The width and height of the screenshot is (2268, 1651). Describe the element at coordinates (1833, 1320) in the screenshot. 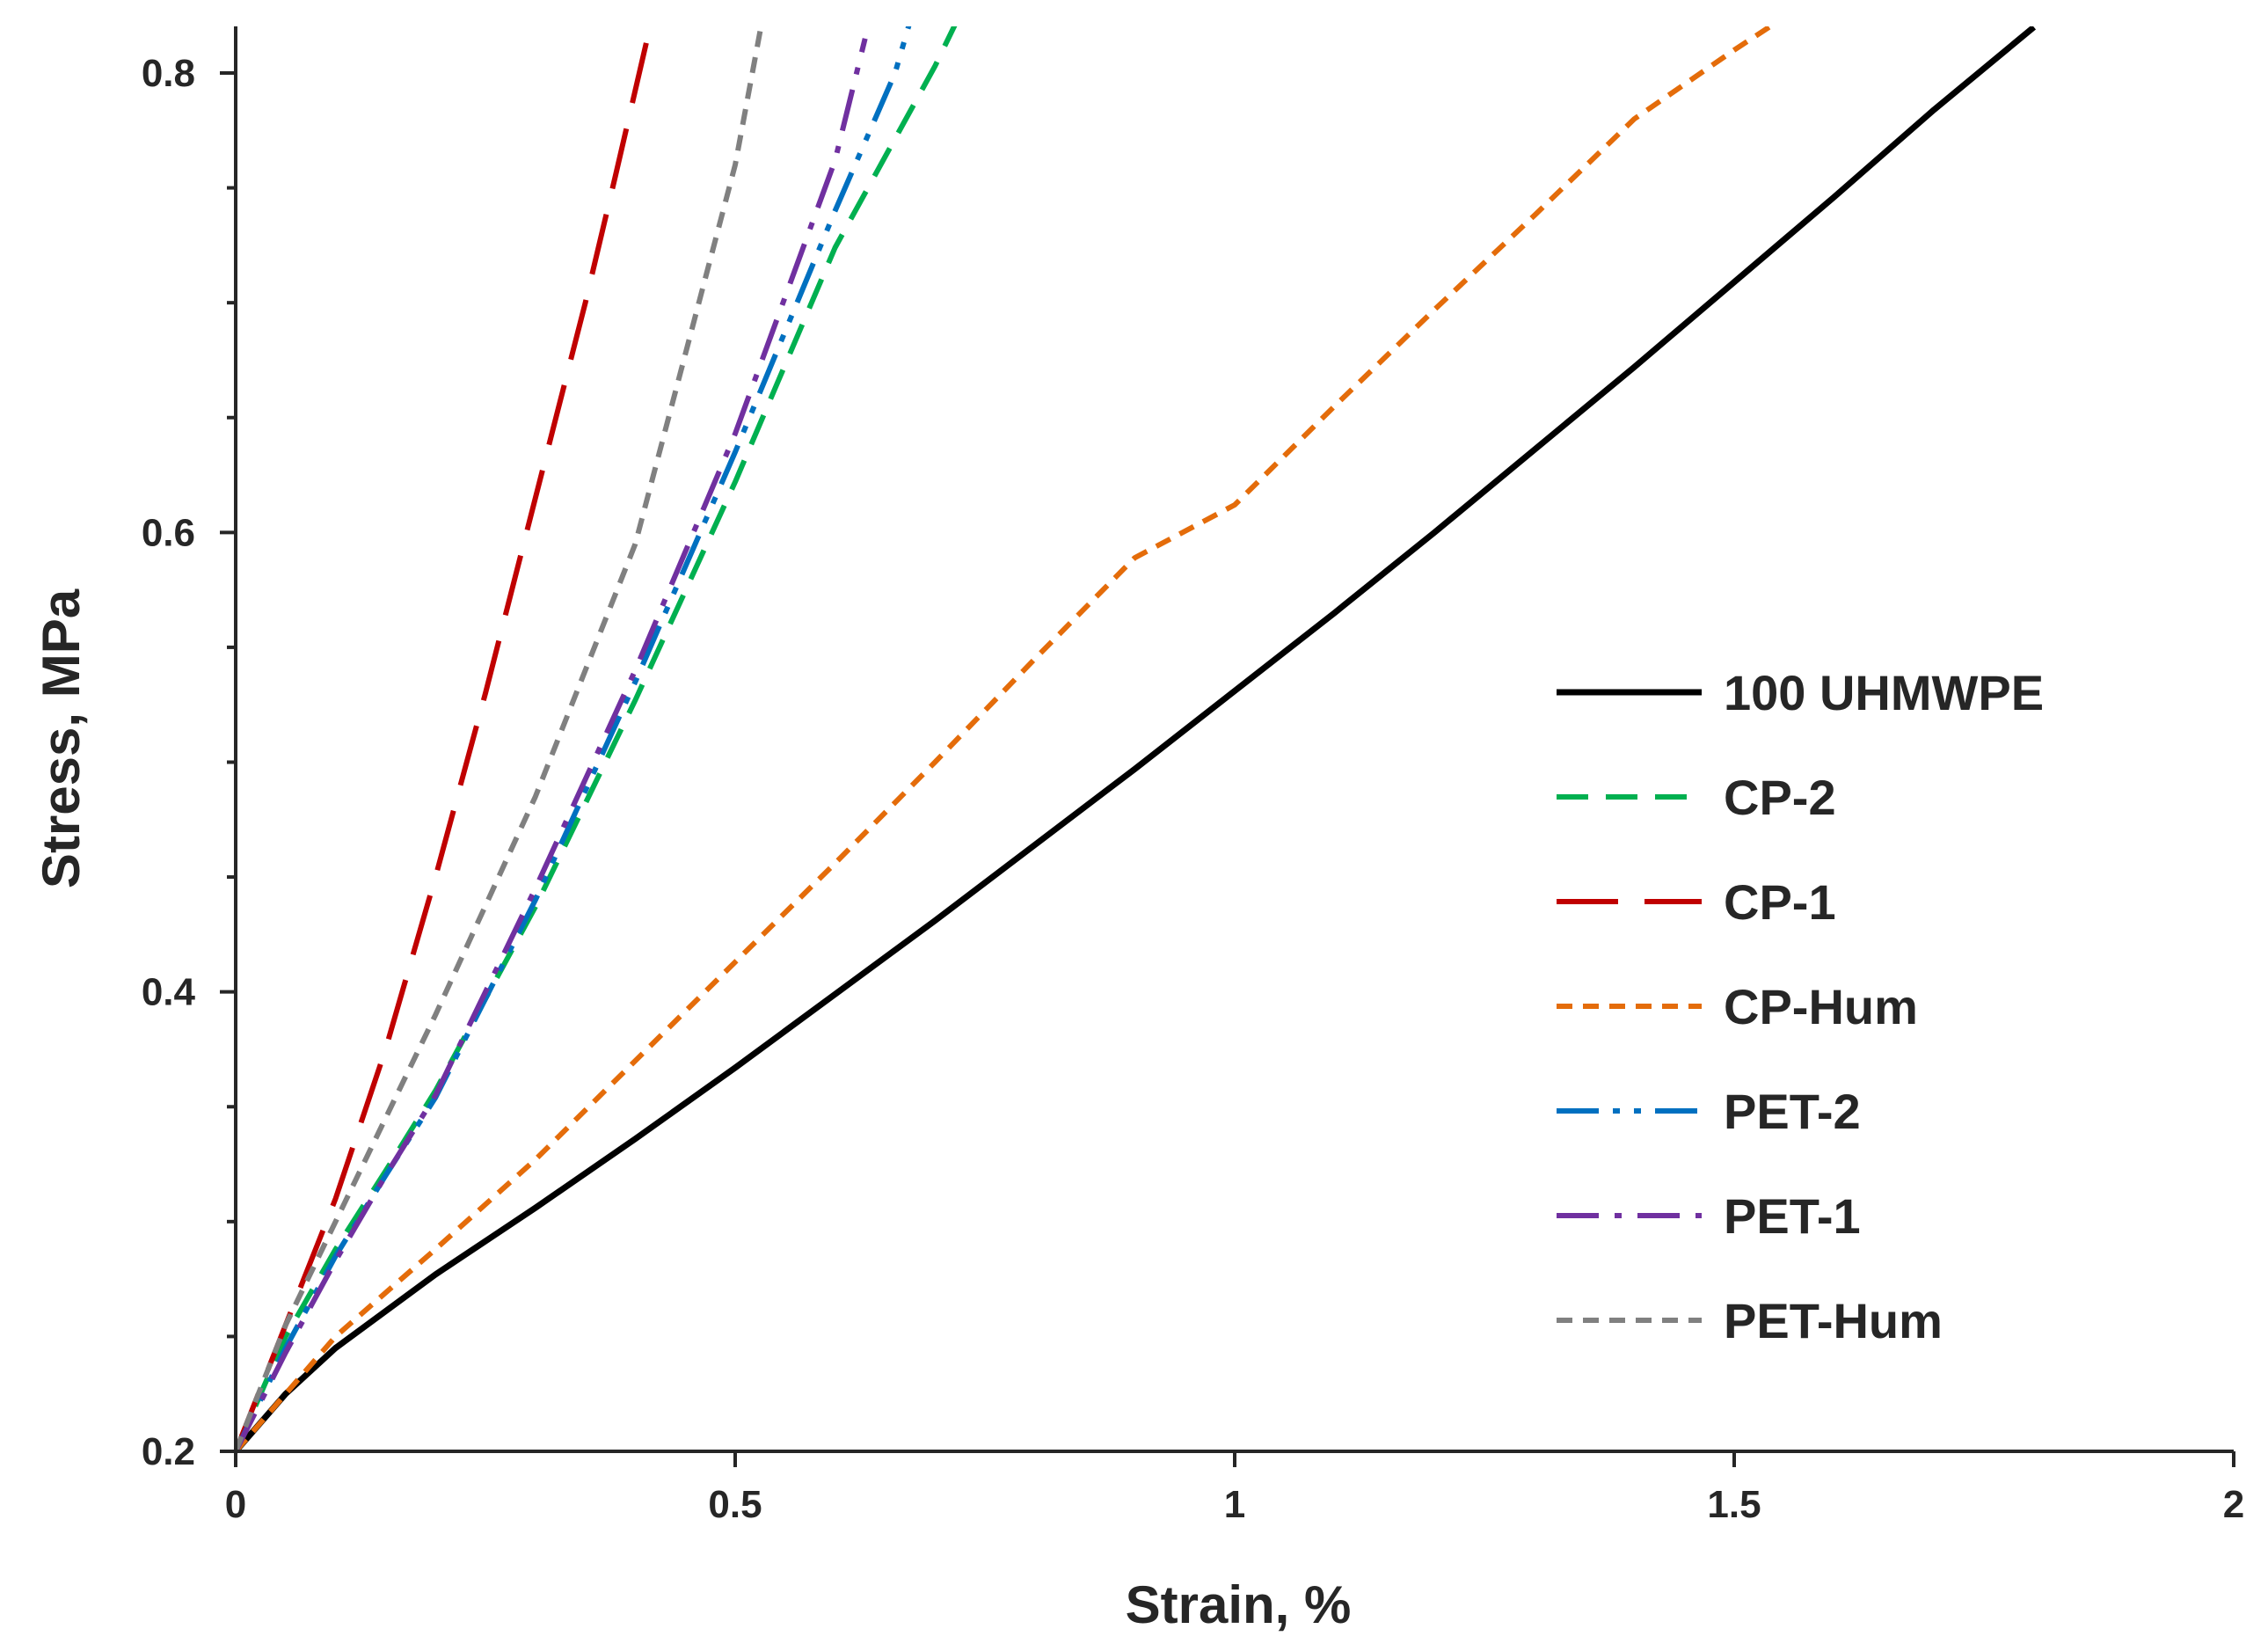

I see `legend-label: PET-Hum` at that location.